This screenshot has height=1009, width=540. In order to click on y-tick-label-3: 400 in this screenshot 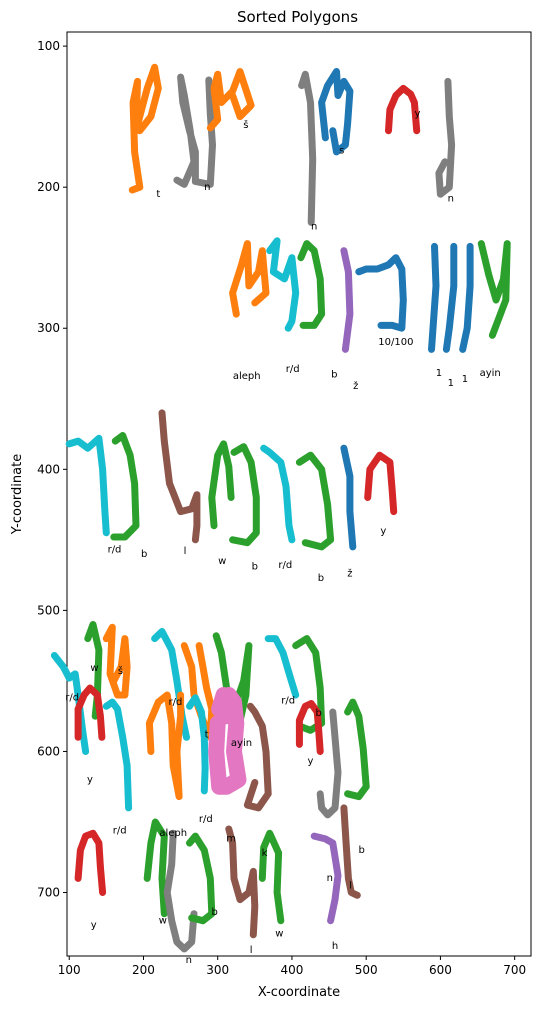, I will do `click(48, 469)`.